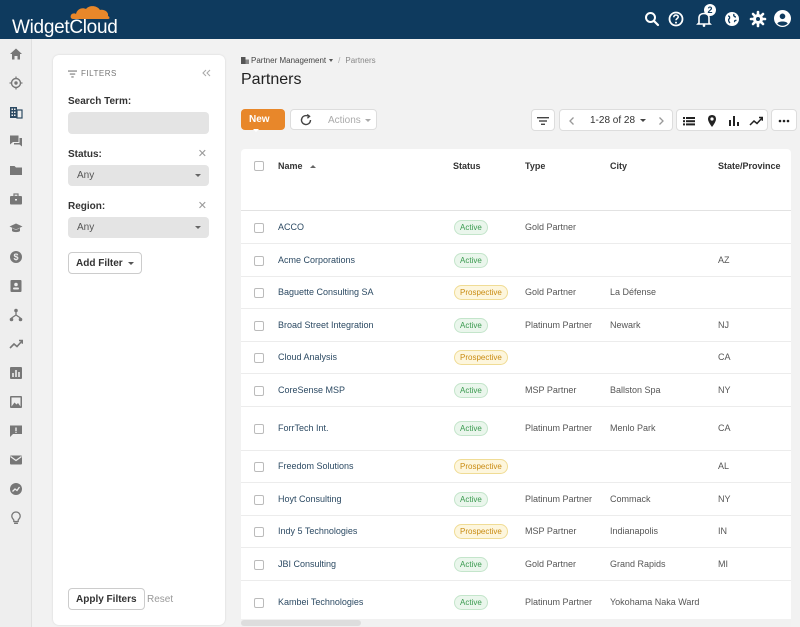 Image resolution: width=800 pixels, height=627 pixels. I want to click on row-state: NY, so click(724, 390).